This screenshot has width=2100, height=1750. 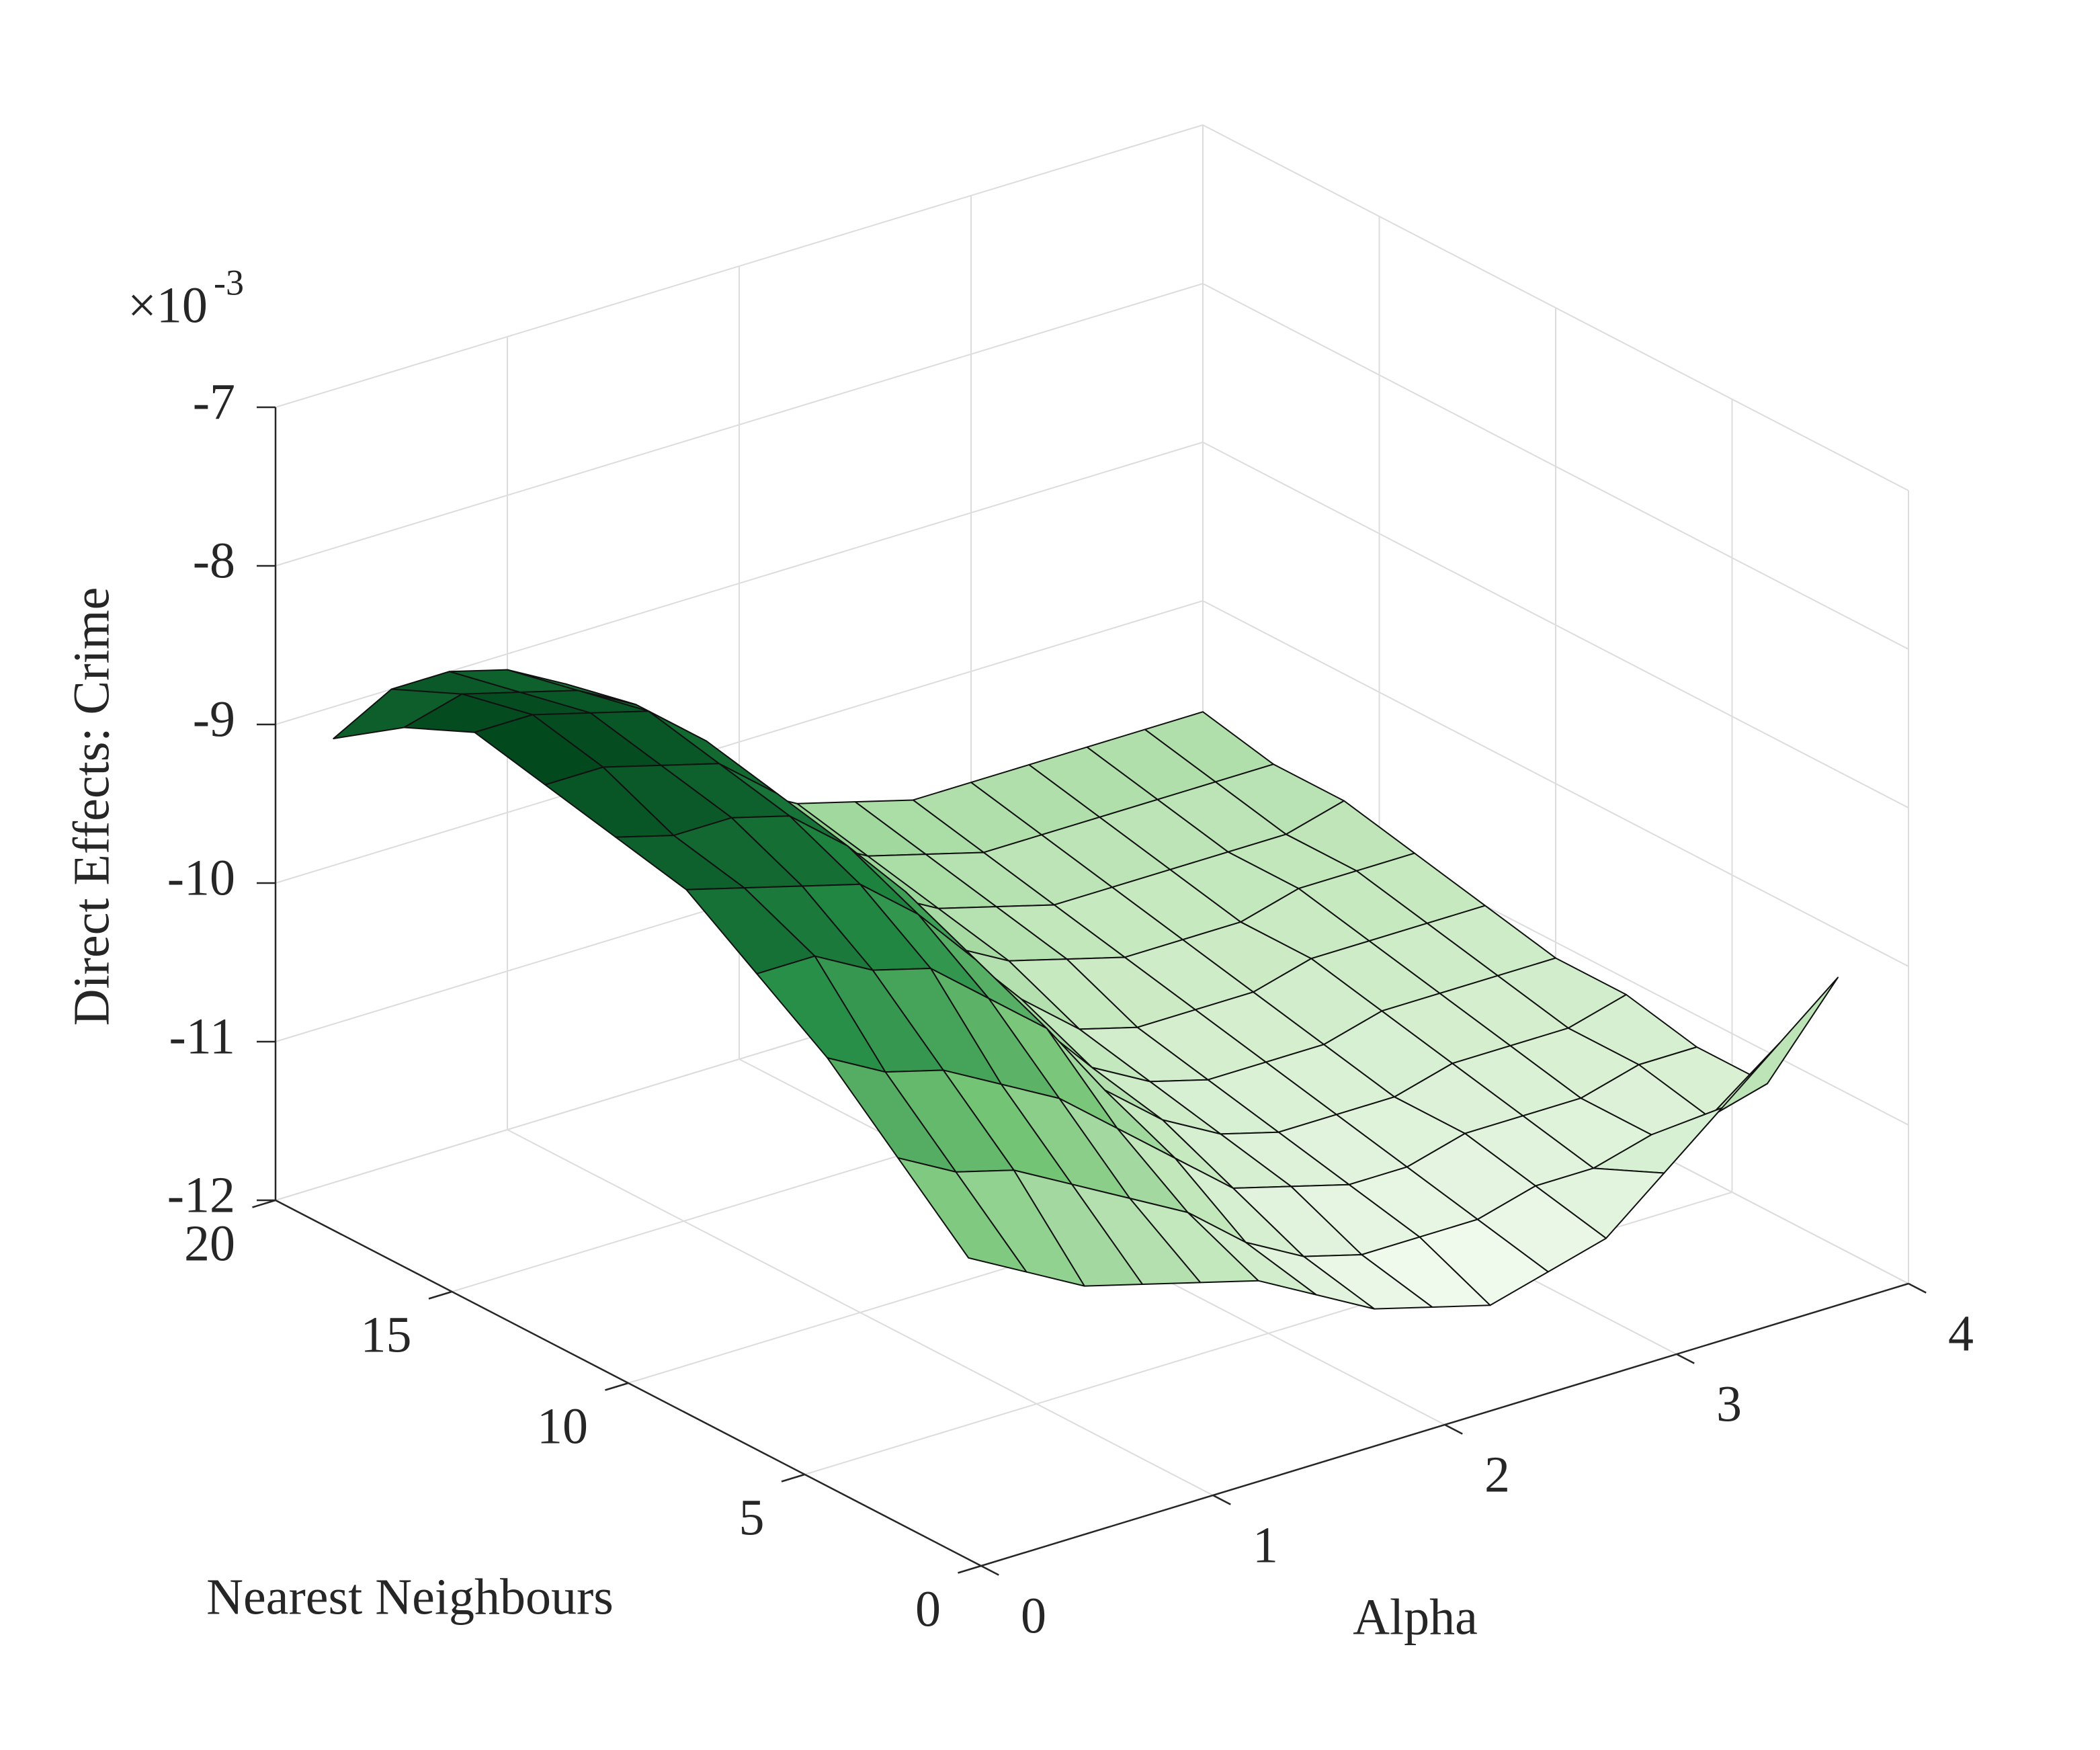 I want to click on y-tick-label: 5, so click(x=752, y=1517).